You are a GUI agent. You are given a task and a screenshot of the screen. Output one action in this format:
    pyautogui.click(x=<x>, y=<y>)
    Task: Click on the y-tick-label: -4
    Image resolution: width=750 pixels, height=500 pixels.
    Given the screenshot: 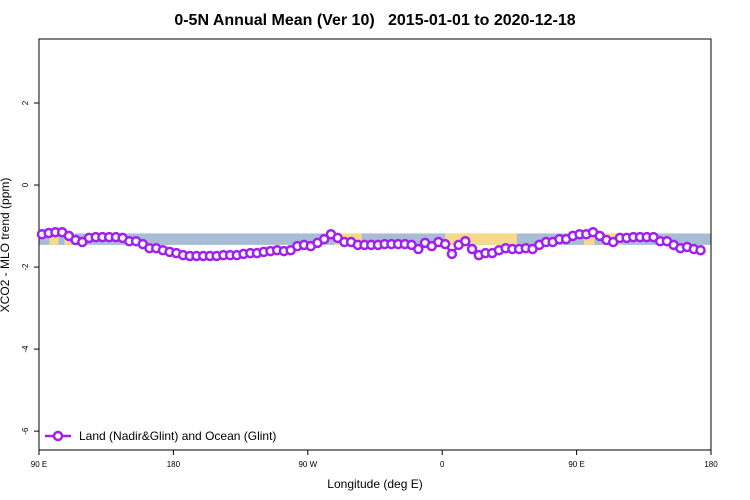 What is the action you would take?
    pyautogui.click(x=25, y=349)
    